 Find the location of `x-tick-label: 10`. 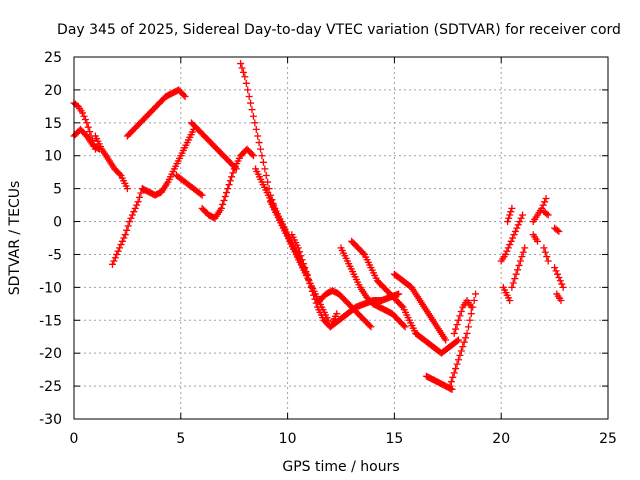

x-tick-label: 10 is located at coordinates (288, 439).